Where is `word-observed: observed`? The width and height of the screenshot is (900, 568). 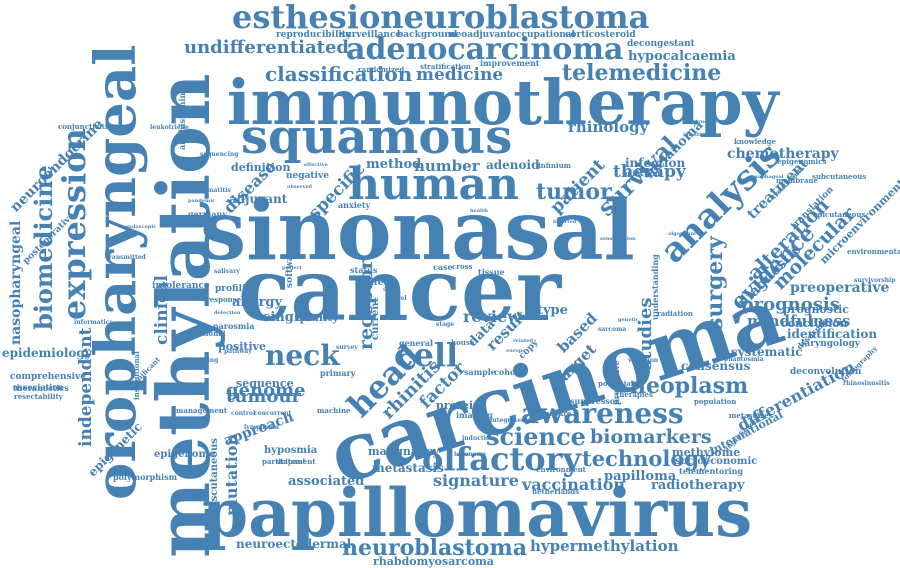
word-observed: observed is located at coordinates (300, 187).